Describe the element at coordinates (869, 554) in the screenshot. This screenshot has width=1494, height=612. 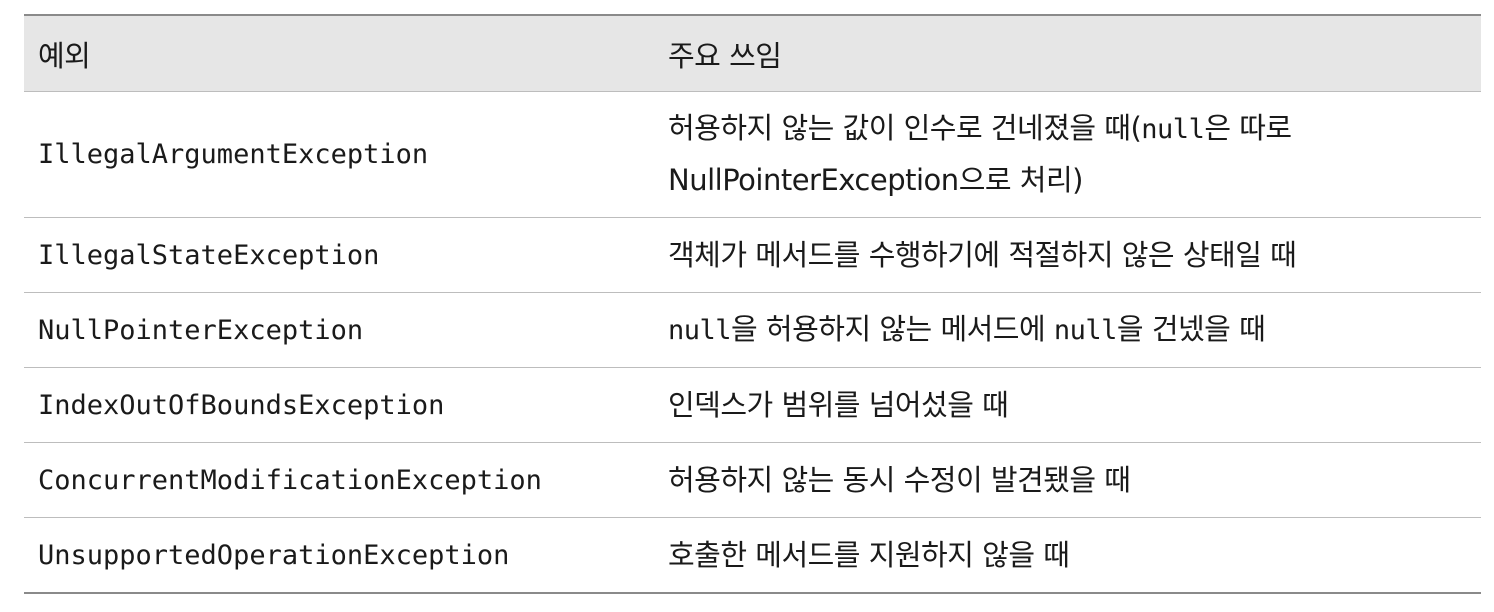
I see `exception-usage: 호출한 메서드를 지원하지 않을 때` at that location.